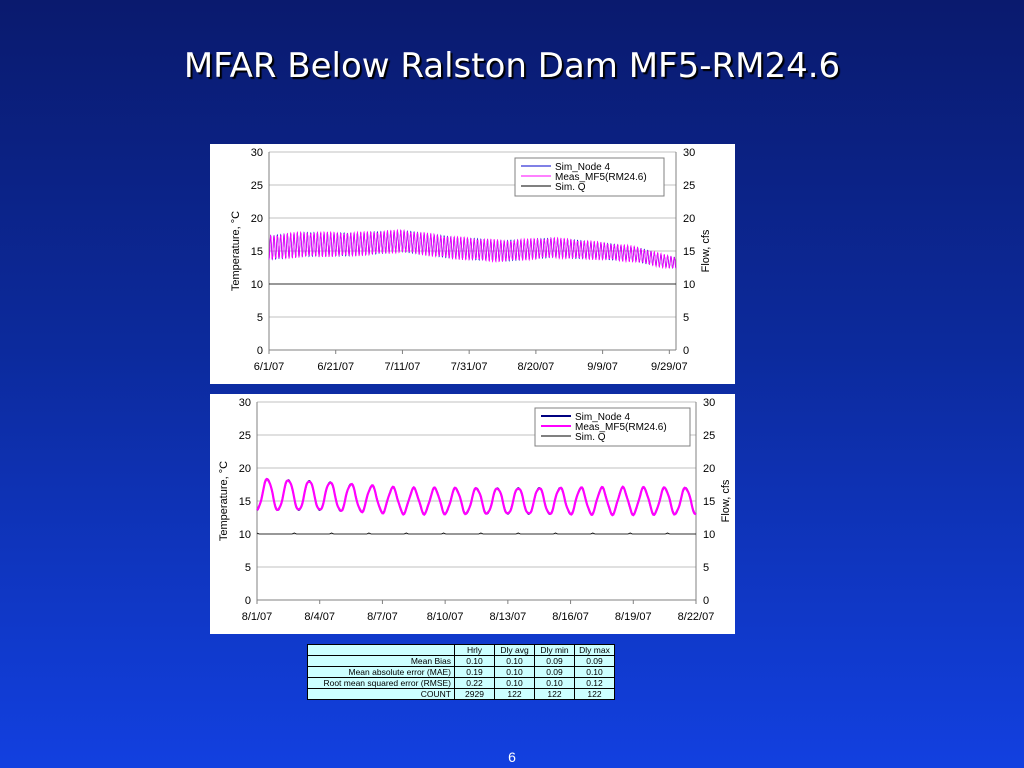 The image size is (1024, 768). What do you see at coordinates (474, 683) in the screenshot?
I see `table-cell: 0.22` at bounding box center [474, 683].